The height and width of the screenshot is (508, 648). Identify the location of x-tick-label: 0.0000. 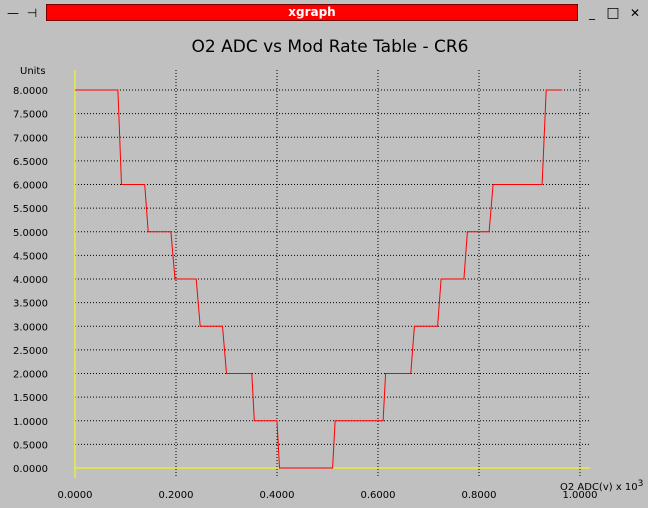
(75, 495).